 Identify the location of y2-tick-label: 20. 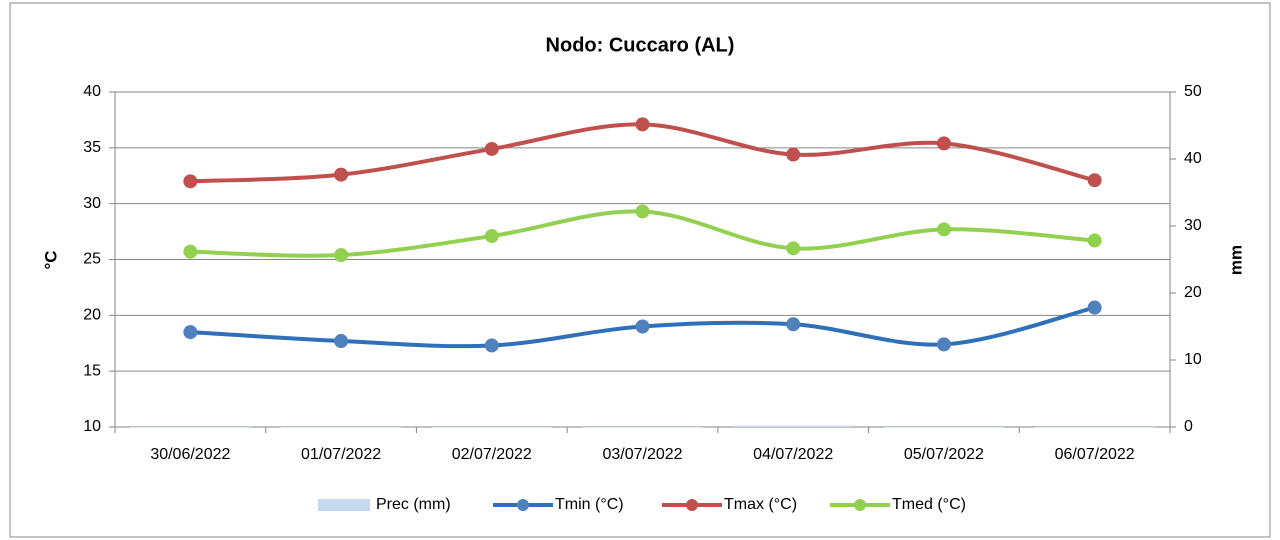
(1193, 292).